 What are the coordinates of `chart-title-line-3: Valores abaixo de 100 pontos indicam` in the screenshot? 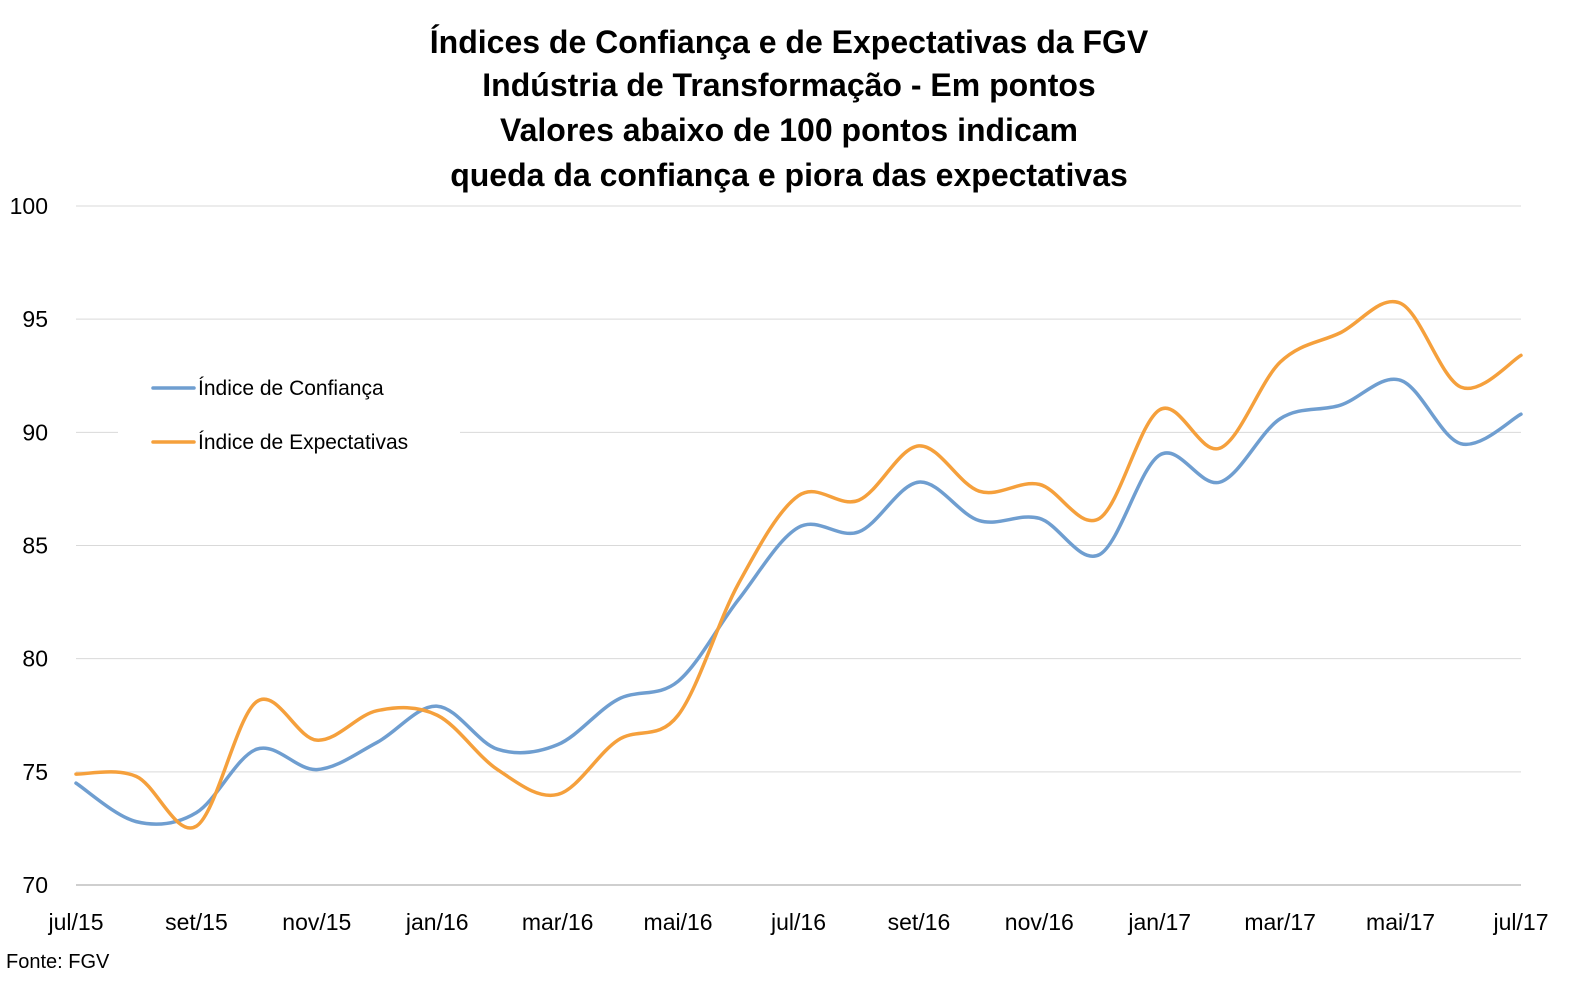 It's located at (789, 130).